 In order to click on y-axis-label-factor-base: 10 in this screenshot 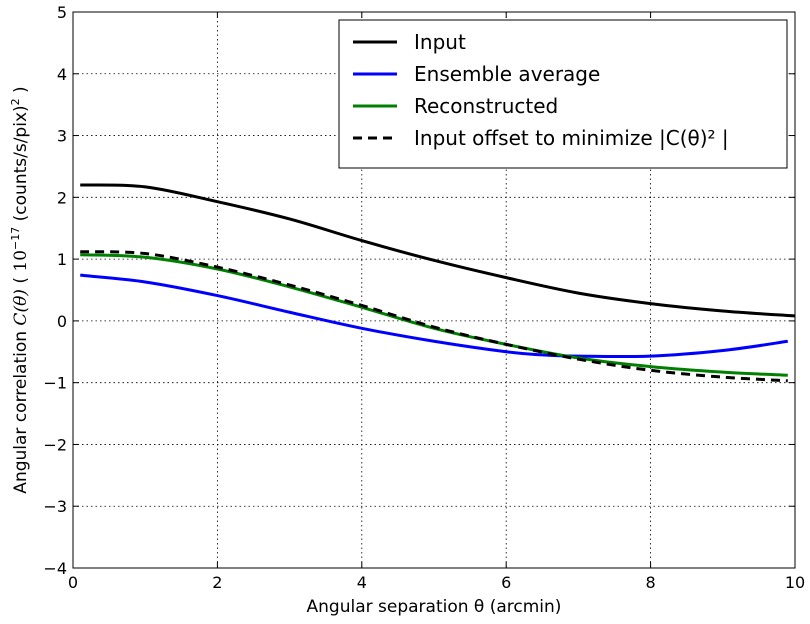, I will do `click(21, 261)`.